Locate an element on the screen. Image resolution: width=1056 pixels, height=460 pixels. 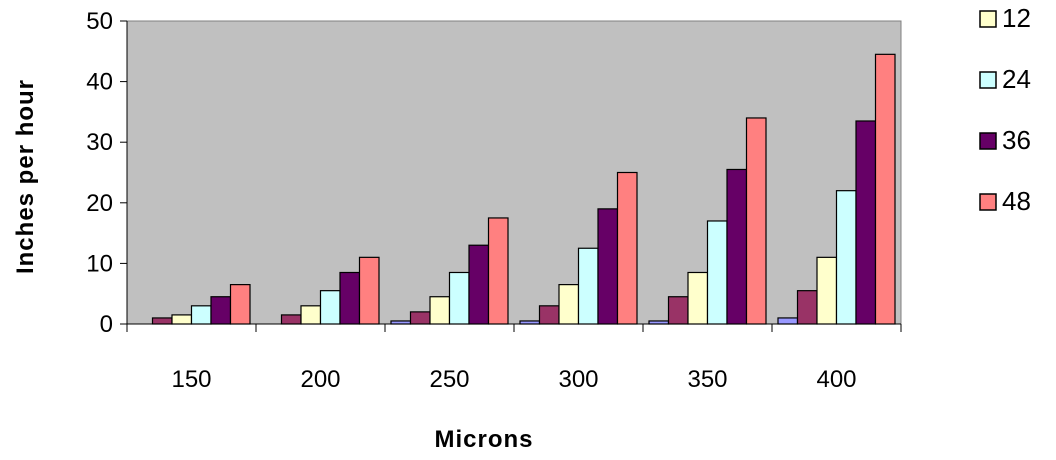
legend-label-48: 48 is located at coordinates (1016, 201).